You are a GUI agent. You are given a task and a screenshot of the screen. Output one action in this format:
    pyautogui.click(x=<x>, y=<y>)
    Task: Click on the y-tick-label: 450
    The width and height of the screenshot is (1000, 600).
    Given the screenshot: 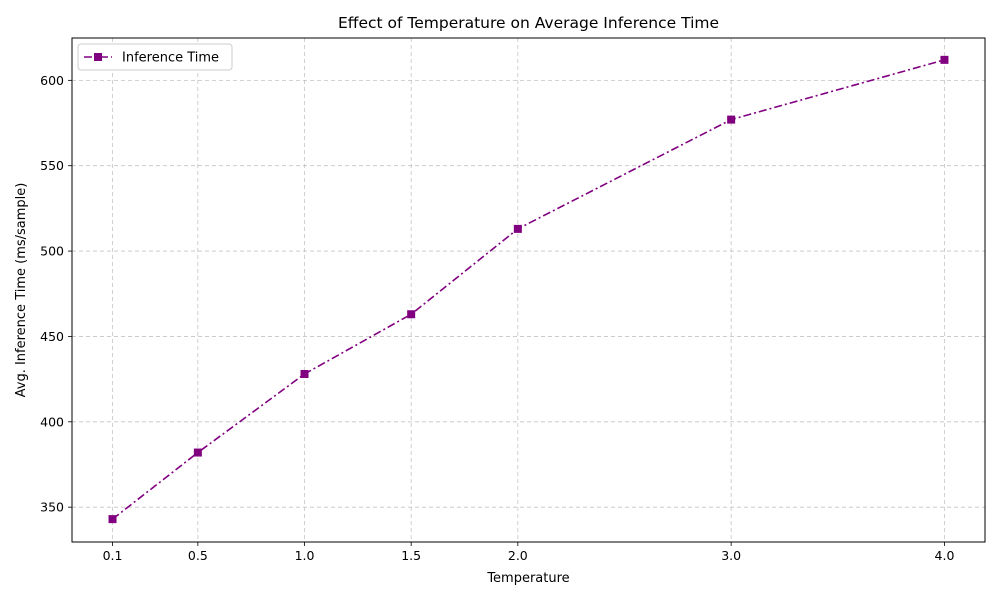 What is the action you would take?
    pyautogui.click(x=52, y=336)
    